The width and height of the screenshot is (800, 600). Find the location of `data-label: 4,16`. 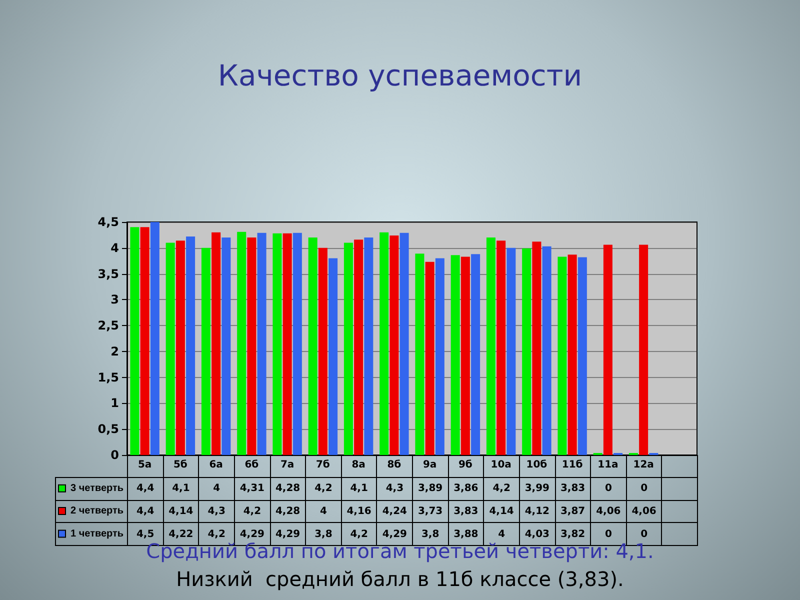

data-label: 4,16 is located at coordinates (359, 512).